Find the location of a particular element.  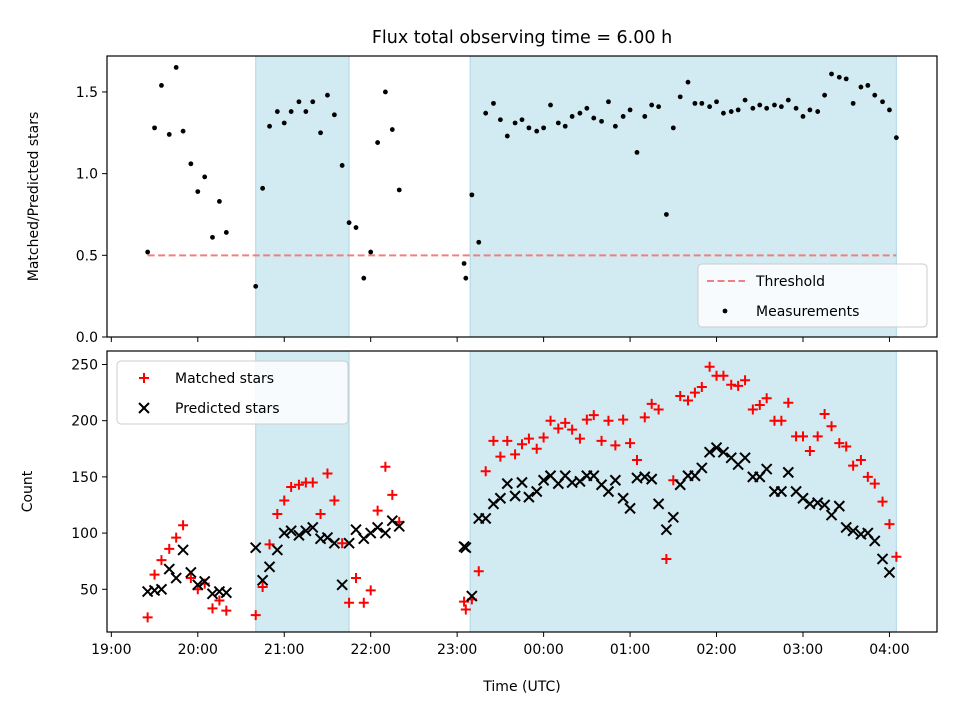

x-tick-label: 00:00 is located at coordinates (543, 650).